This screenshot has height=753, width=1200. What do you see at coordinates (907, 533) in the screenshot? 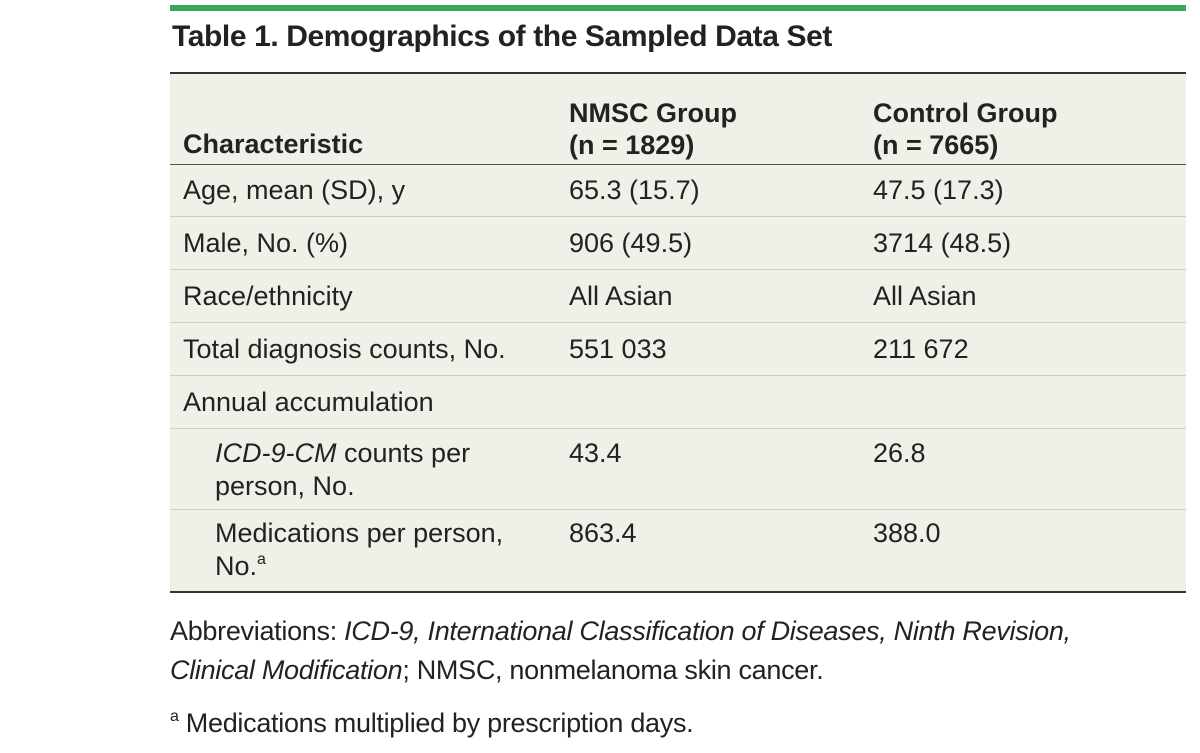
I see `control-value: 388.0` at bounding box center [907, 533].